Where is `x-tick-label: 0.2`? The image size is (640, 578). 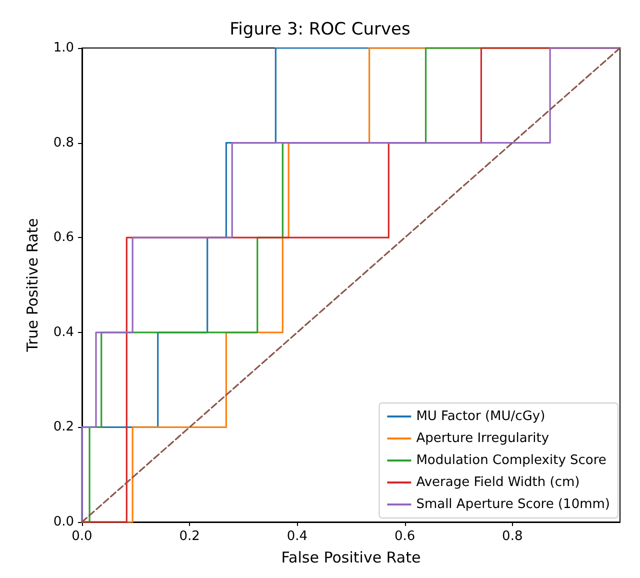
x-tick-label: 0.2 is located at coordinates (189, 536).